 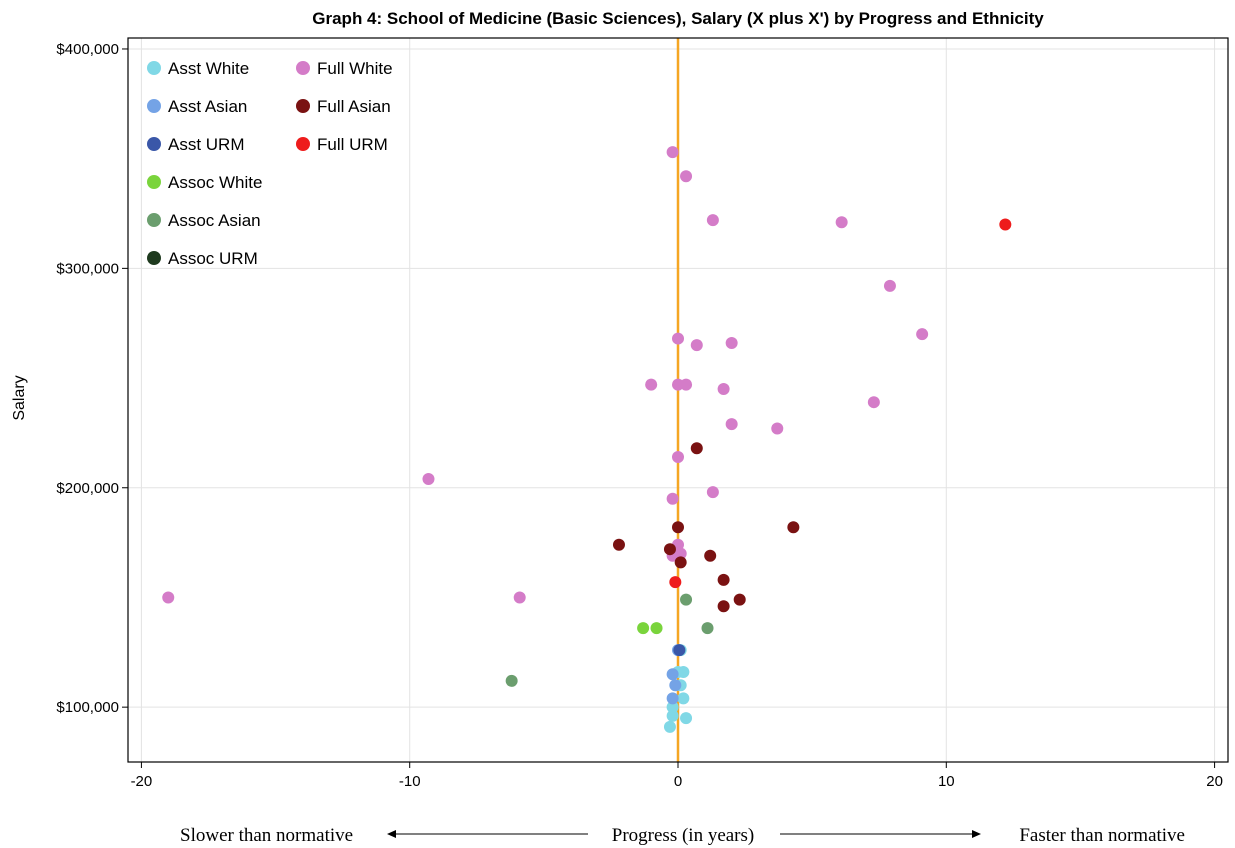 I want to click on x-tick-label: 10, so click(x=946, y=781).